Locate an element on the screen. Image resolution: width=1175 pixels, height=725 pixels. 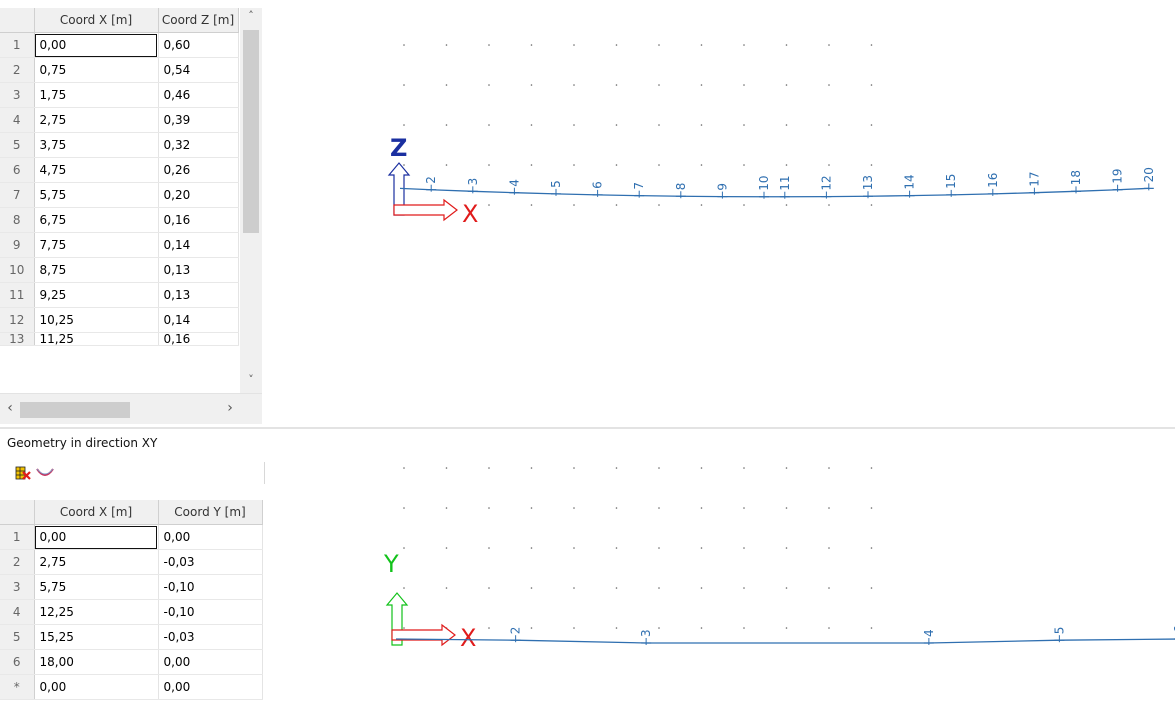
coord-z-cell: 0,39 is located at coordinates (198, 120).